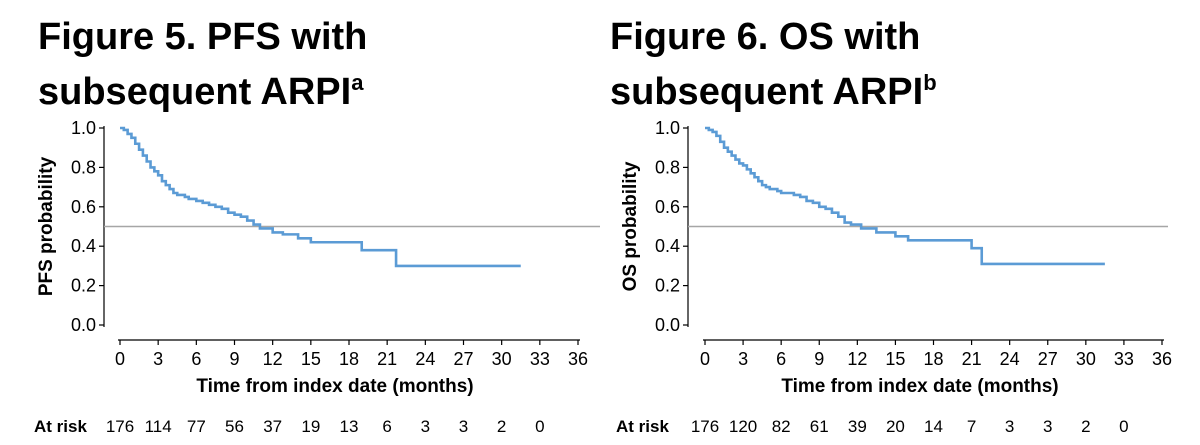  I want to click on fig6-x-tick-label: 0, so click(705, 359).